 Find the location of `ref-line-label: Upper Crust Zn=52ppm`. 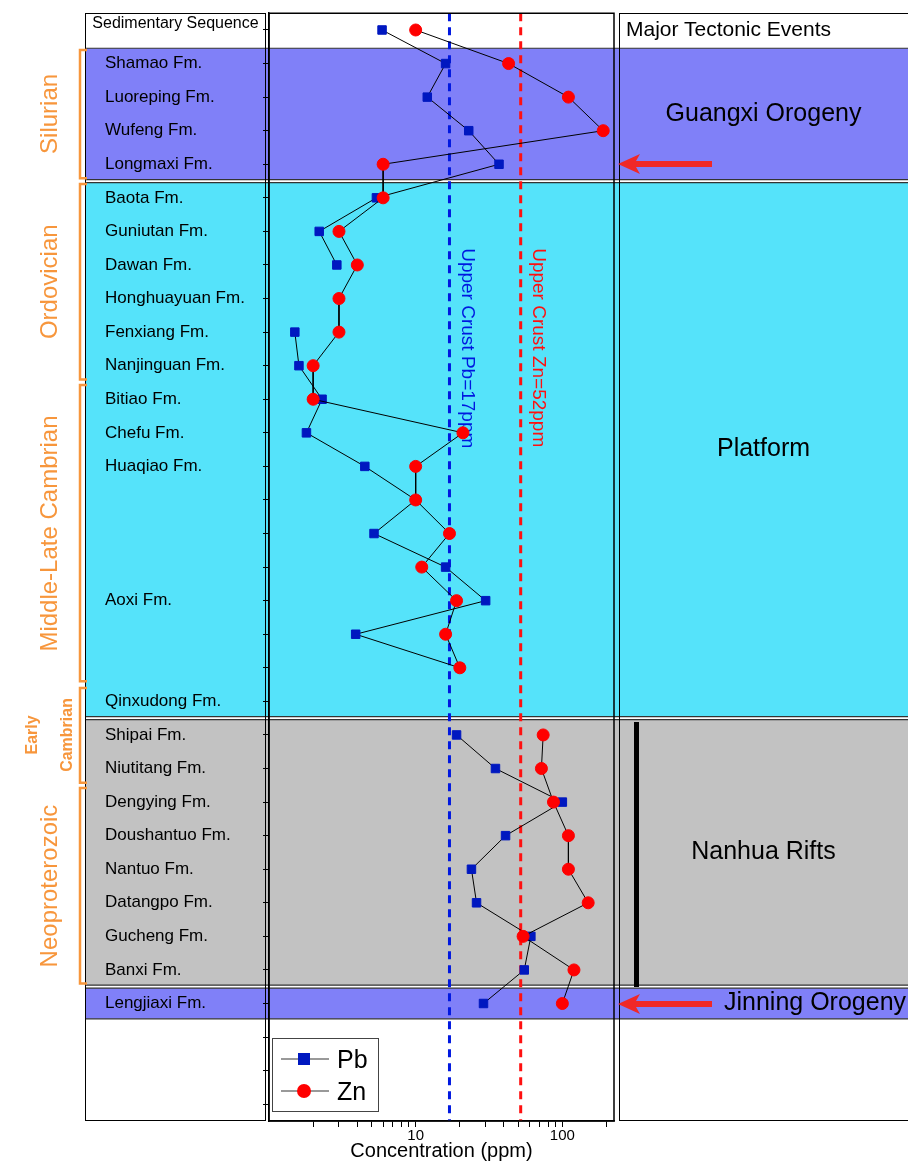

ref-line-label: Upper Crust Zn=52ppm is located at coordinates (539, 348).